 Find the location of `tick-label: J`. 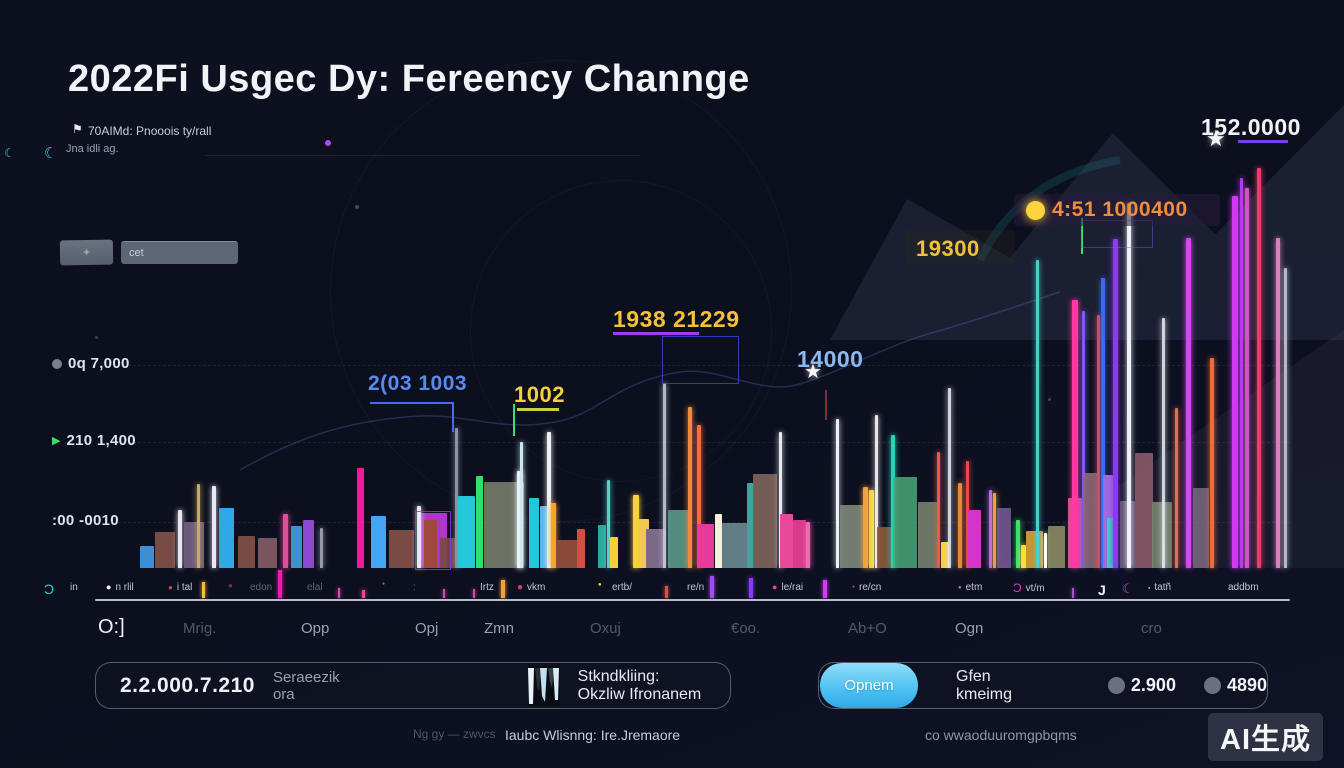

tick-label: J is located at coordinates (1102, 590).